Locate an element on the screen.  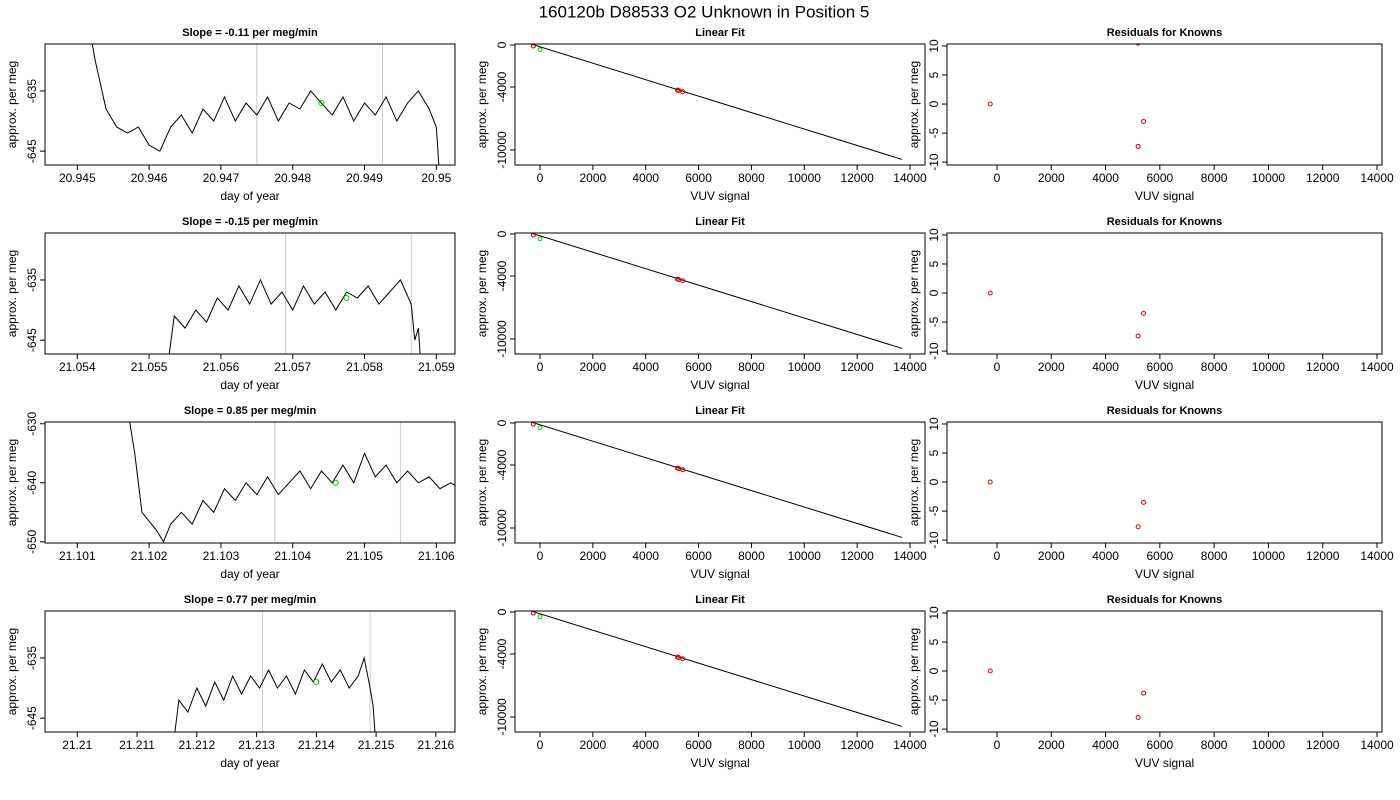
y-tick-label: 10 is located at coordinates (934, 46).